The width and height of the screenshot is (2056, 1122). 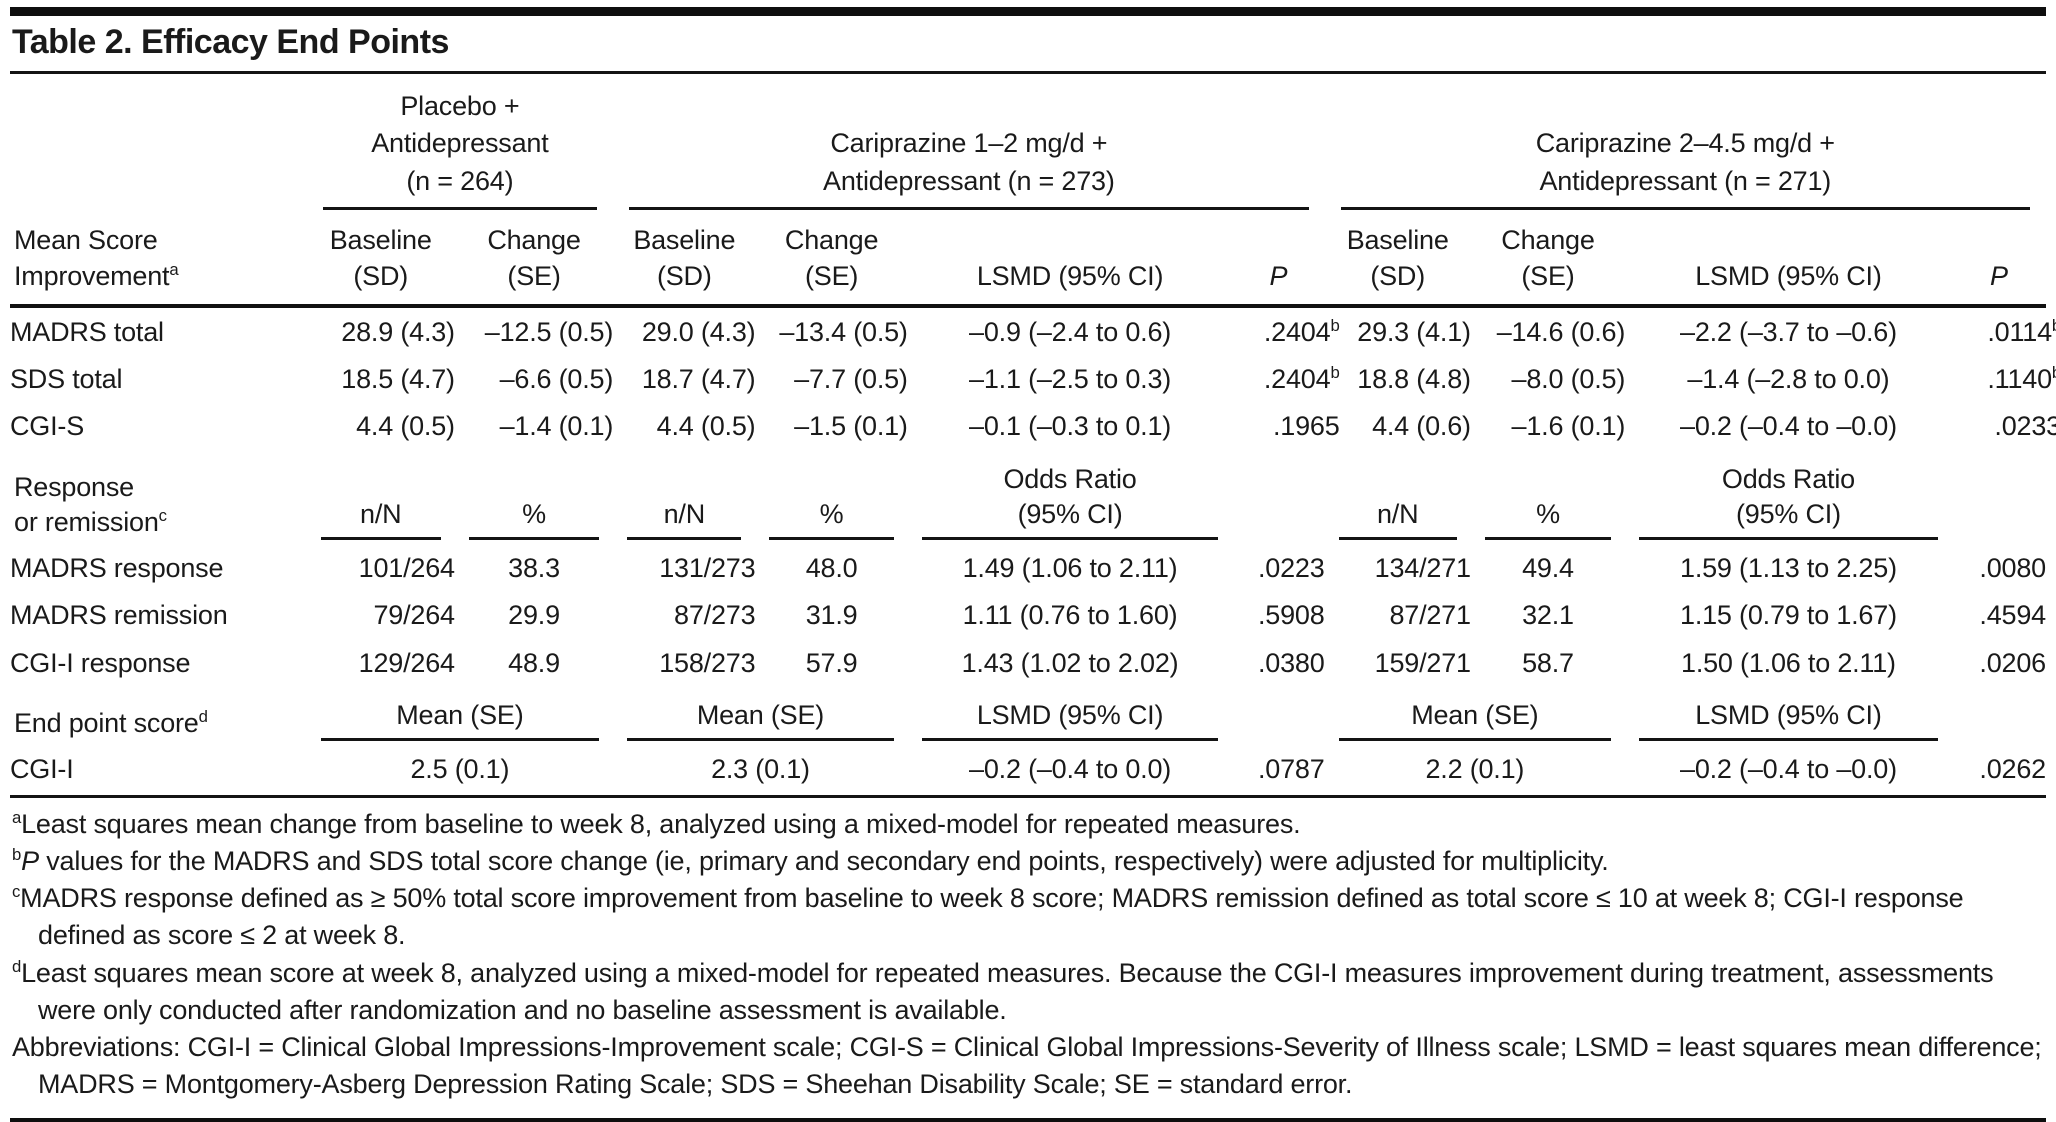 I want to click on p-value: .1965, so click(x=1306, y=426).